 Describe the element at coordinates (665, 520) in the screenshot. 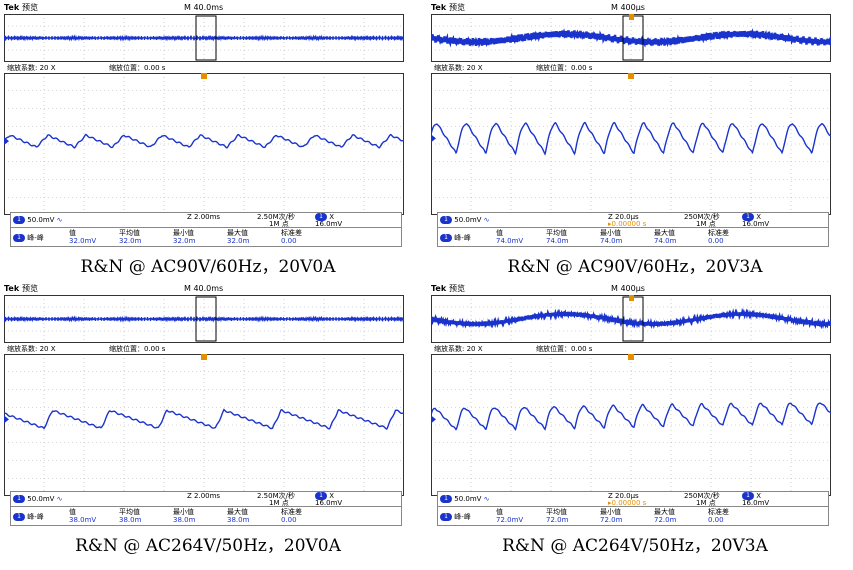

I see `value-max: 72.0m` at that location.